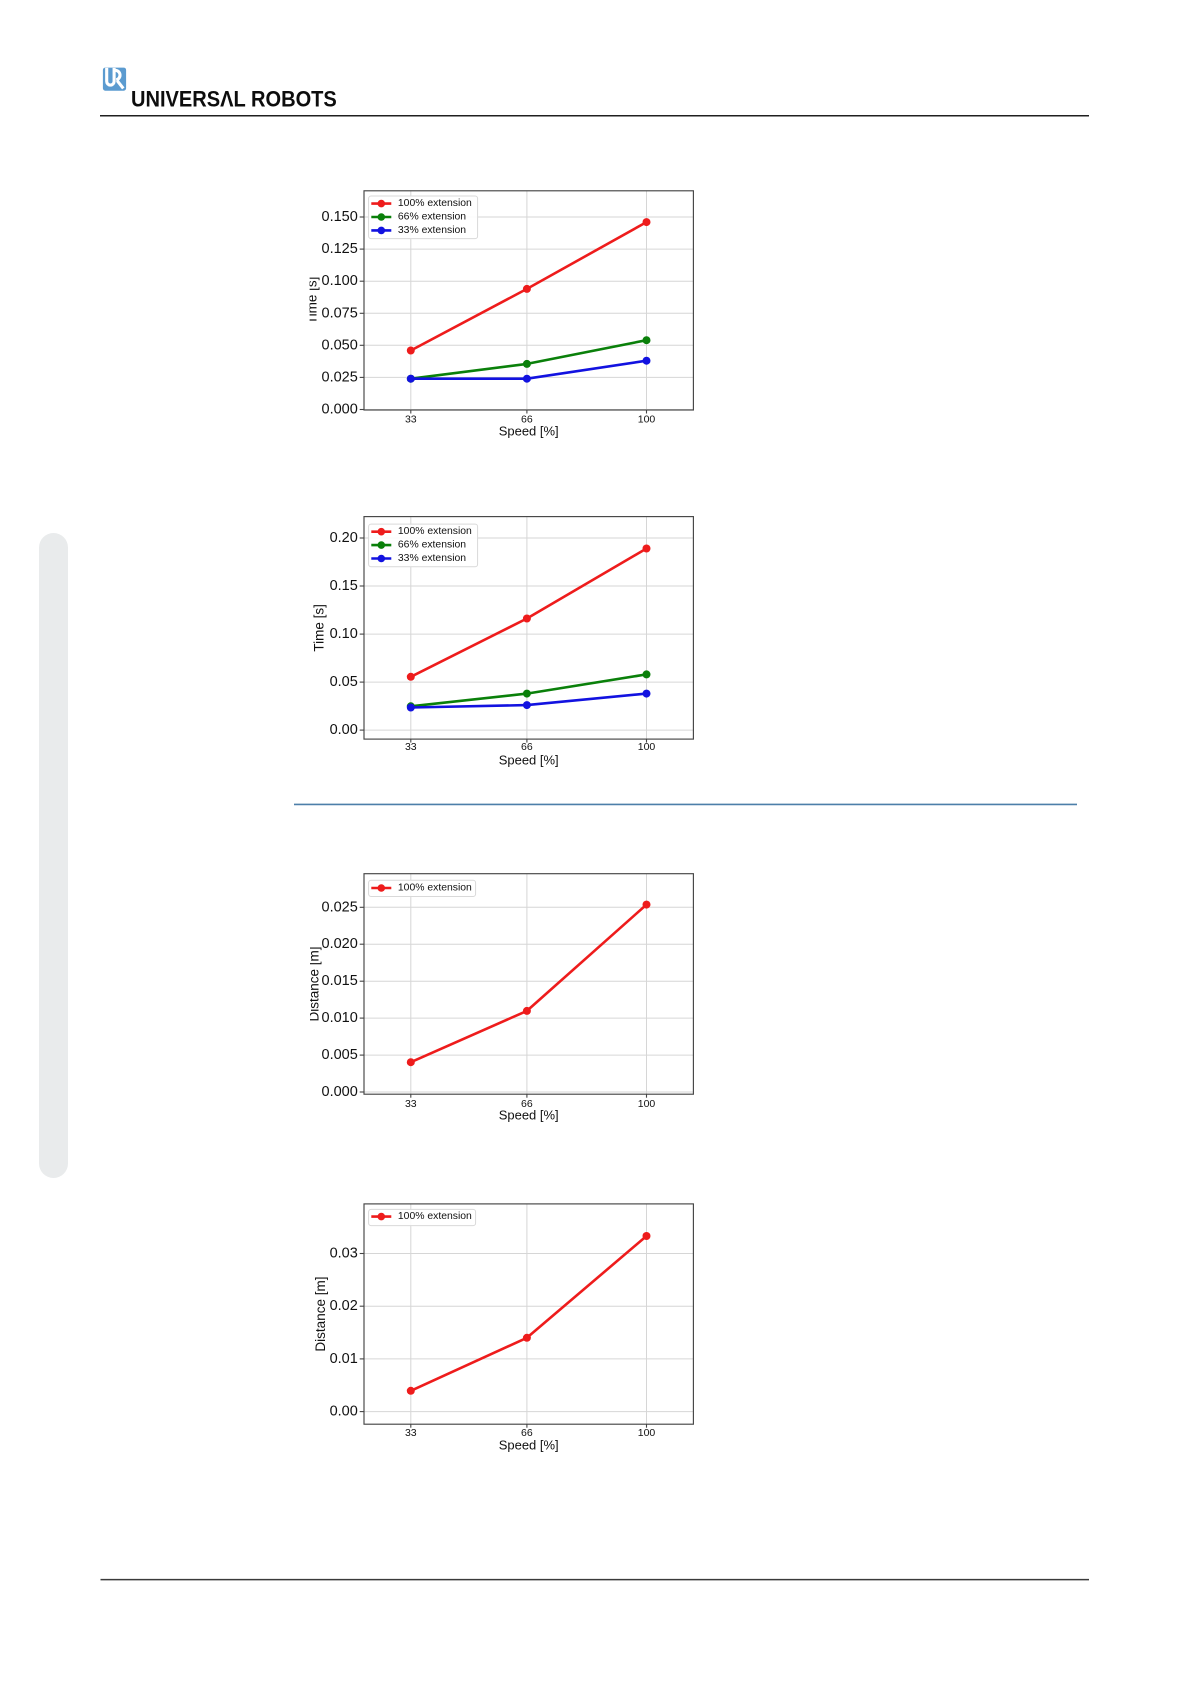  Describe the element at coordinates (340, 249) in the screenshot. I see `svg-text: 0.125` at that location.